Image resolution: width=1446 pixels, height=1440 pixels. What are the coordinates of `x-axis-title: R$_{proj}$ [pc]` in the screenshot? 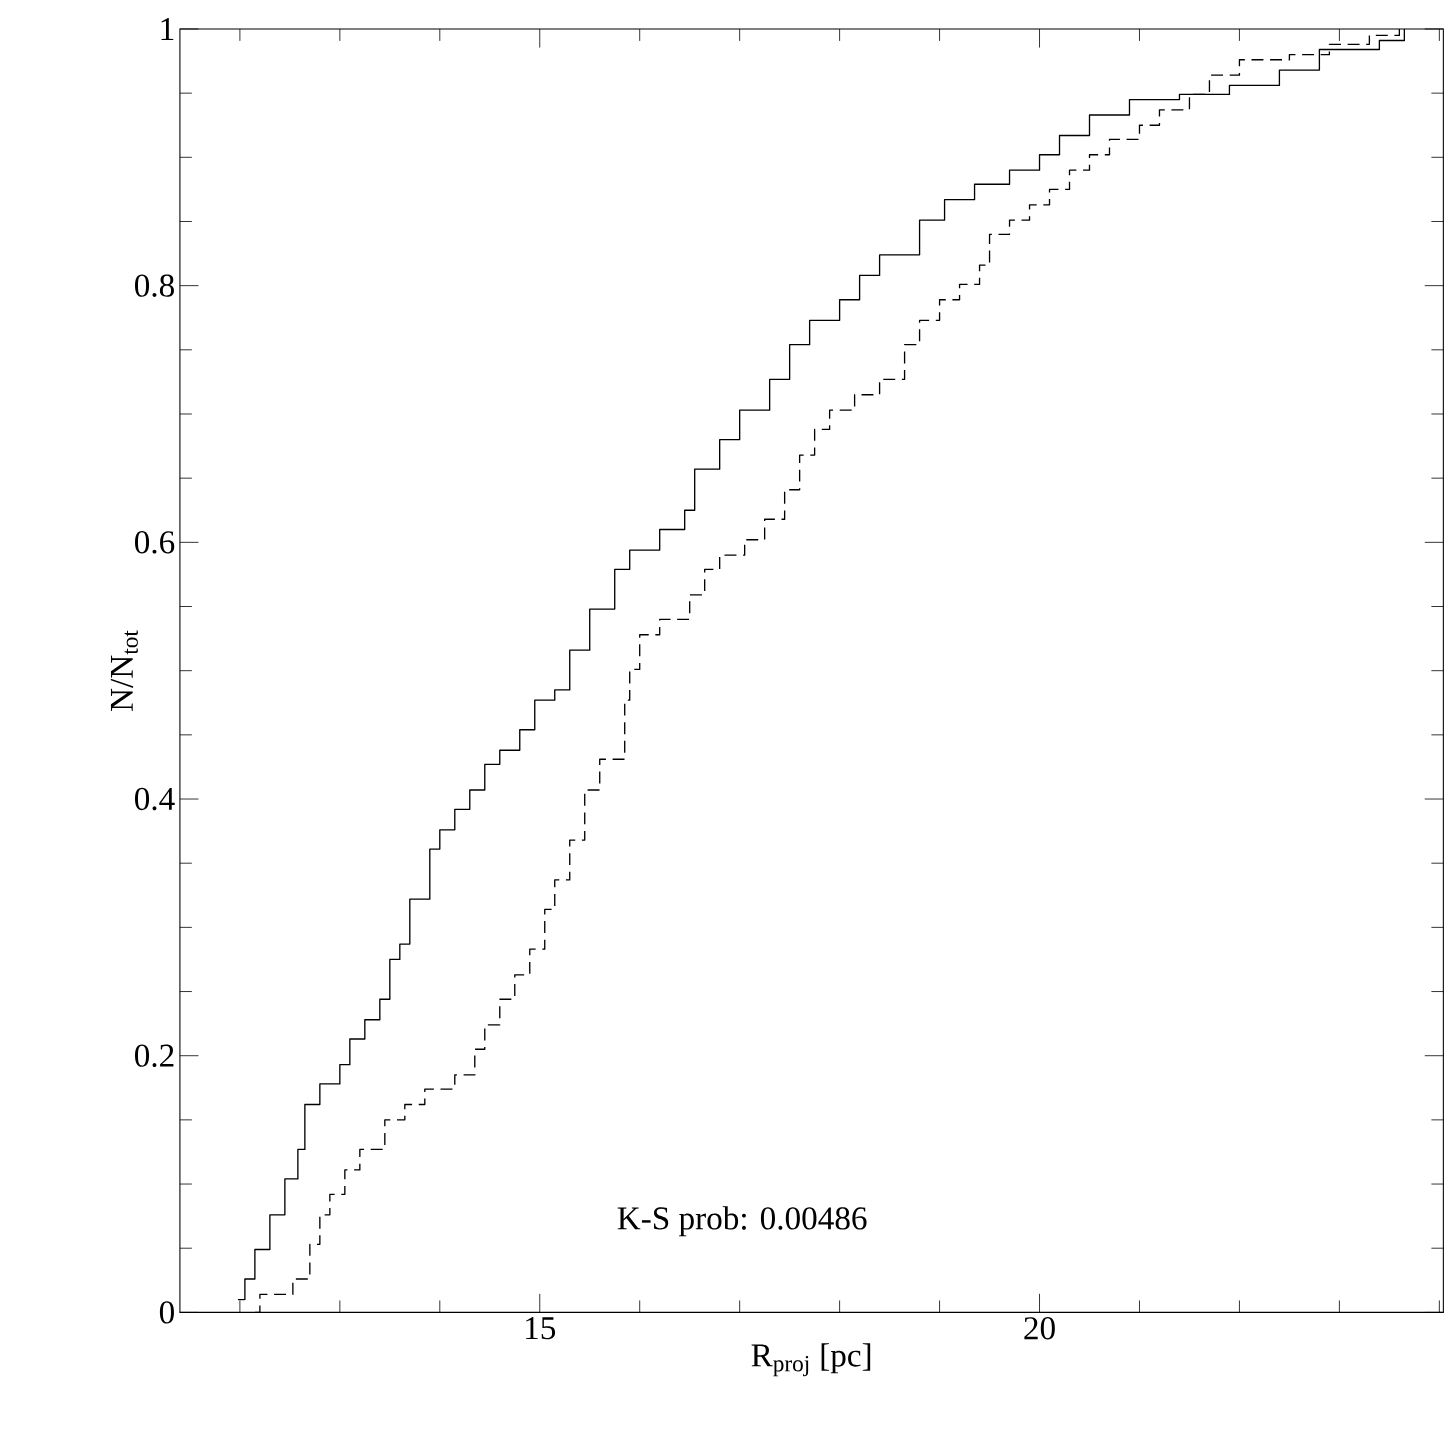 It's located at (811, 1360).